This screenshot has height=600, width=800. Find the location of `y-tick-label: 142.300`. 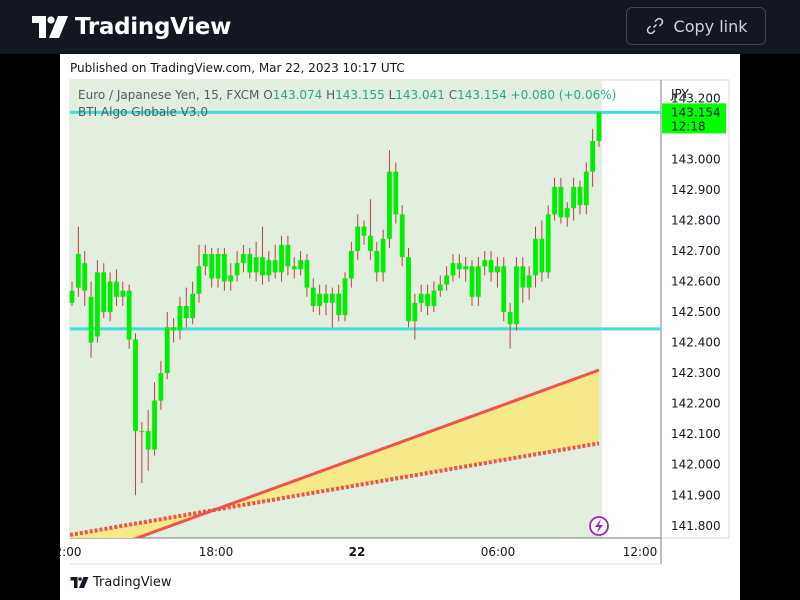

y-tick-label: 142.300 is located at coordinates (696, 373).